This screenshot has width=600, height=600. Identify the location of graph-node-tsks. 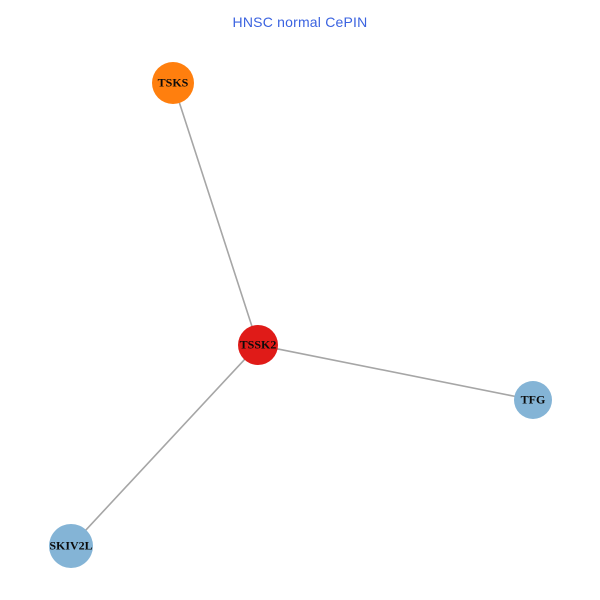
(173, 83).